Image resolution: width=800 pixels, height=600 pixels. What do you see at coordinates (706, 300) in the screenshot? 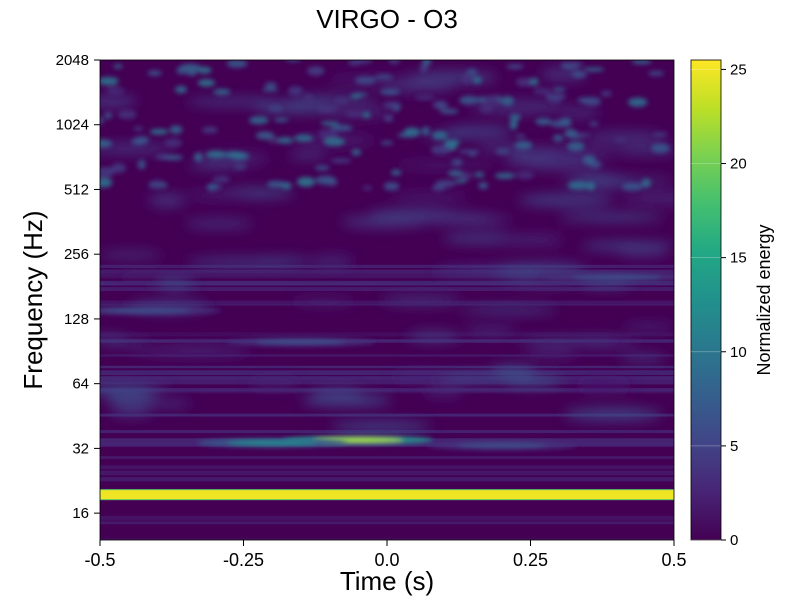
I see `colorbar` at bounding box center [706, 300].